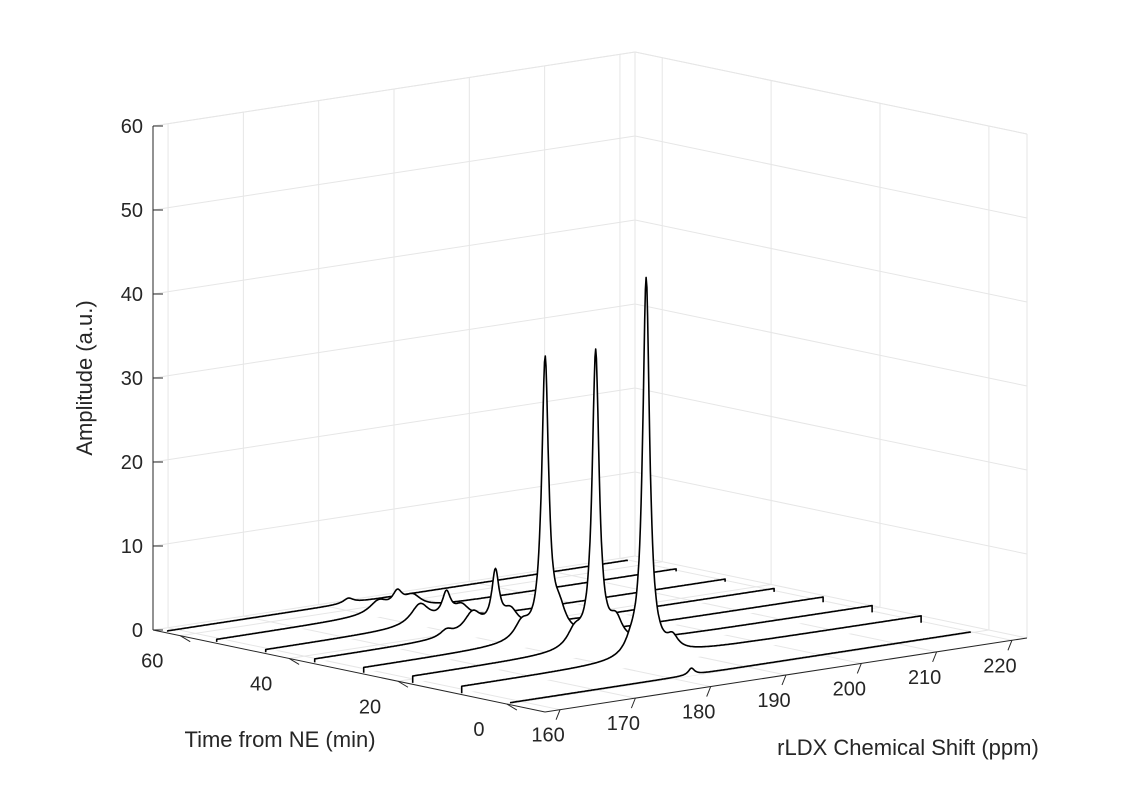  I want to click on y-tick-label: 60, so click(152, 662).